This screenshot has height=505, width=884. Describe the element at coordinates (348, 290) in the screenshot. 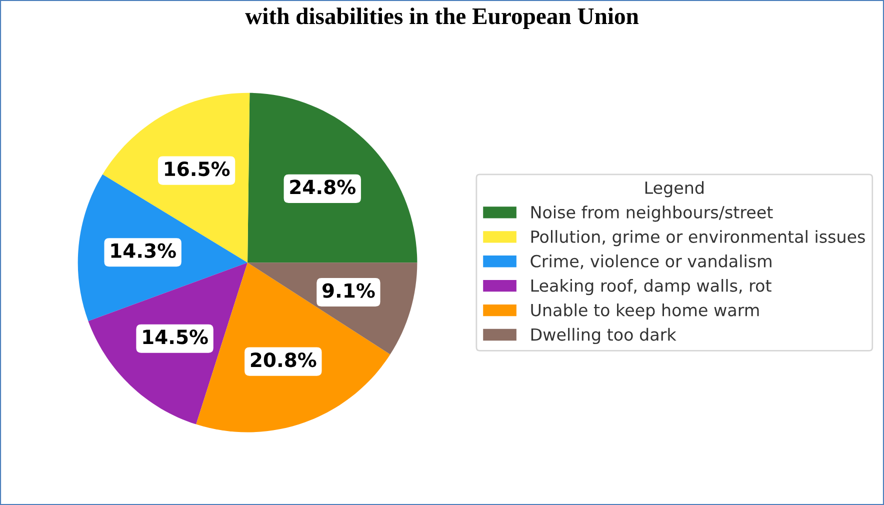

I see `data-label: 9.1%` at that location.